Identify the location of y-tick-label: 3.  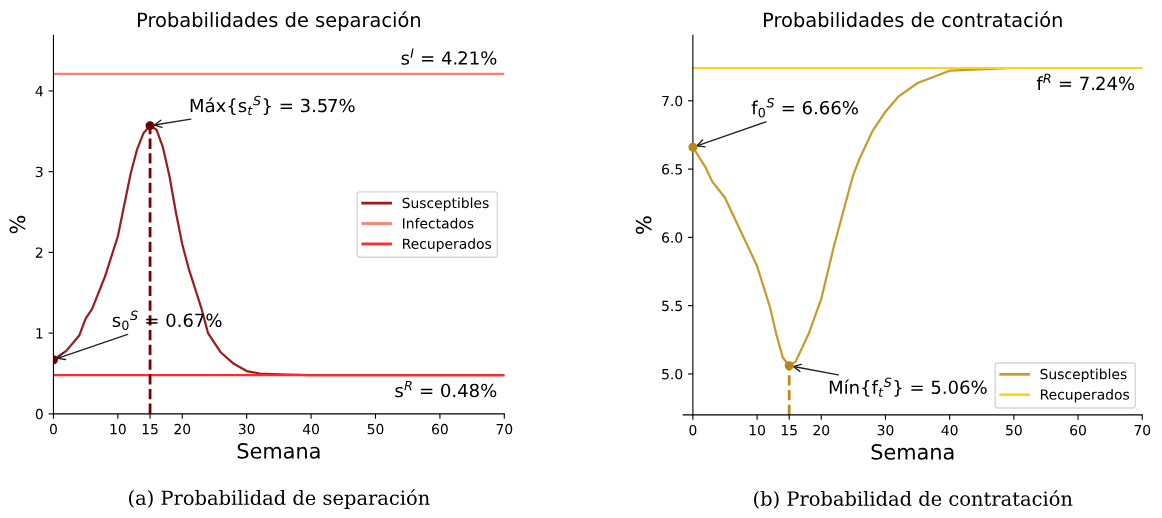
(39, 172).